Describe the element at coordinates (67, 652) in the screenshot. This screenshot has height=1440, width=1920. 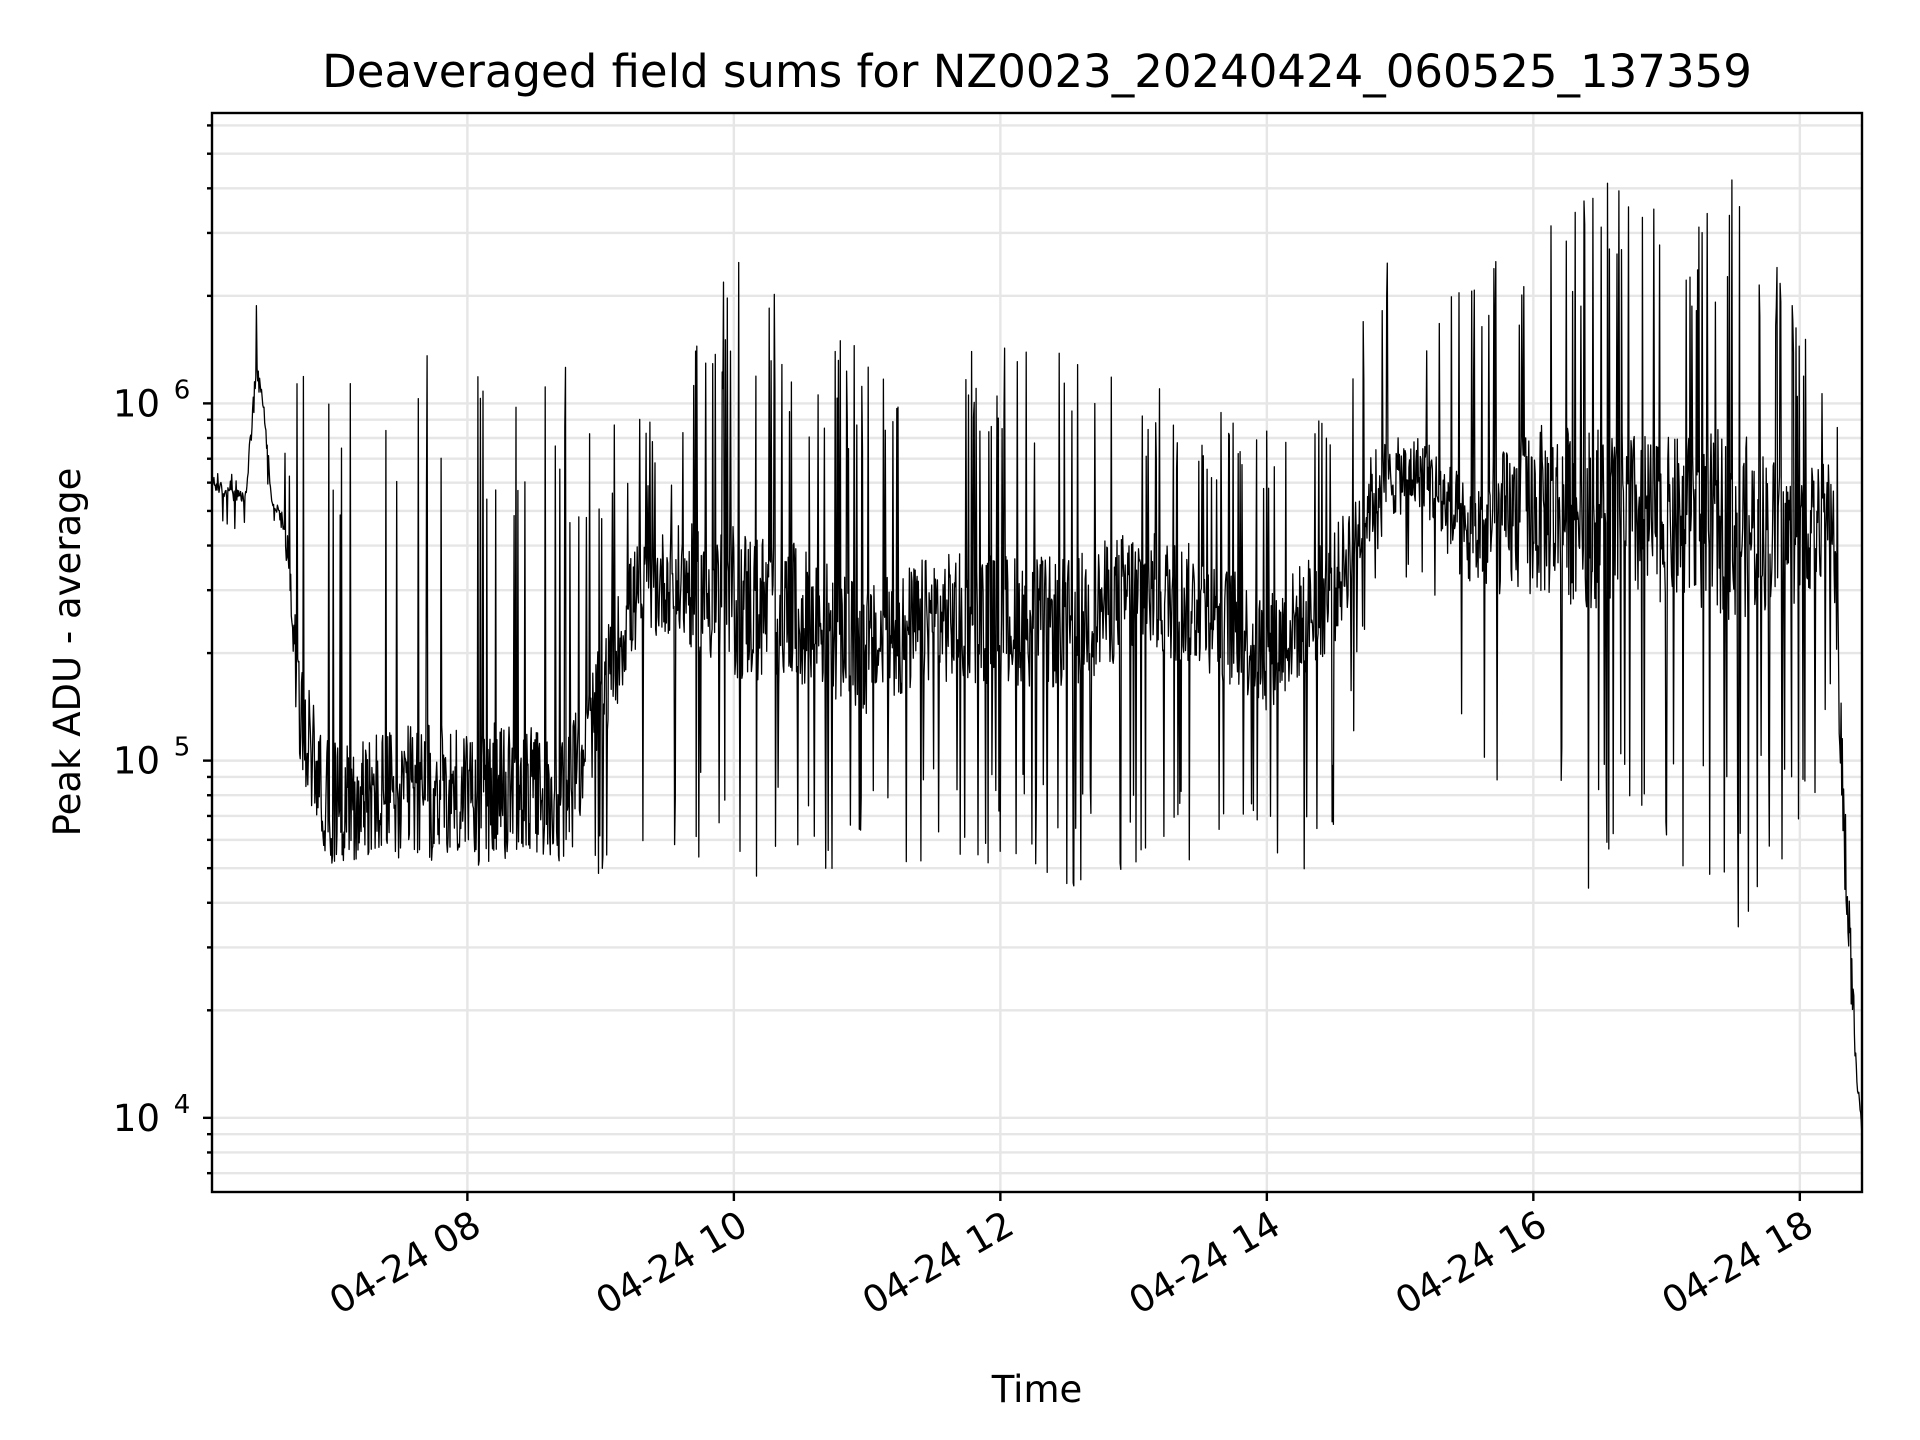
I see `y-axis-label: Peak ADU - average` at that location.